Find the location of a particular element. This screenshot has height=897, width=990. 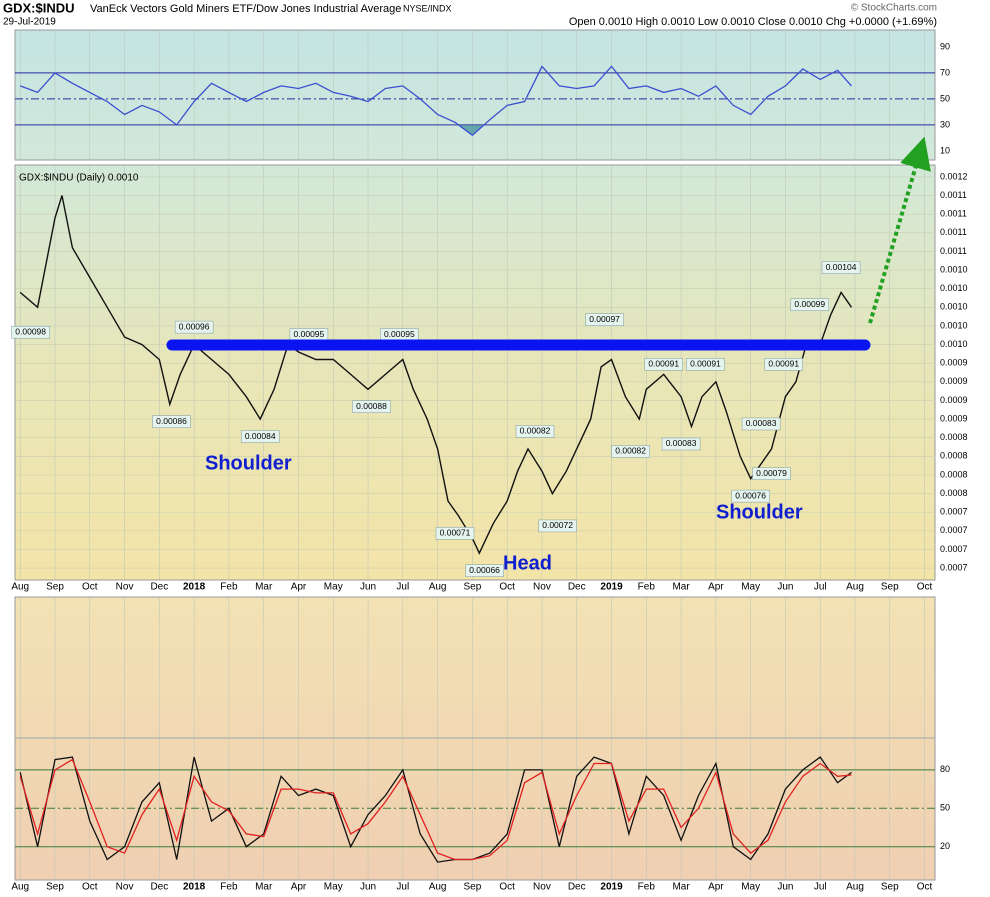

point-label: 0.00071 is located at coordinates (455, 533).